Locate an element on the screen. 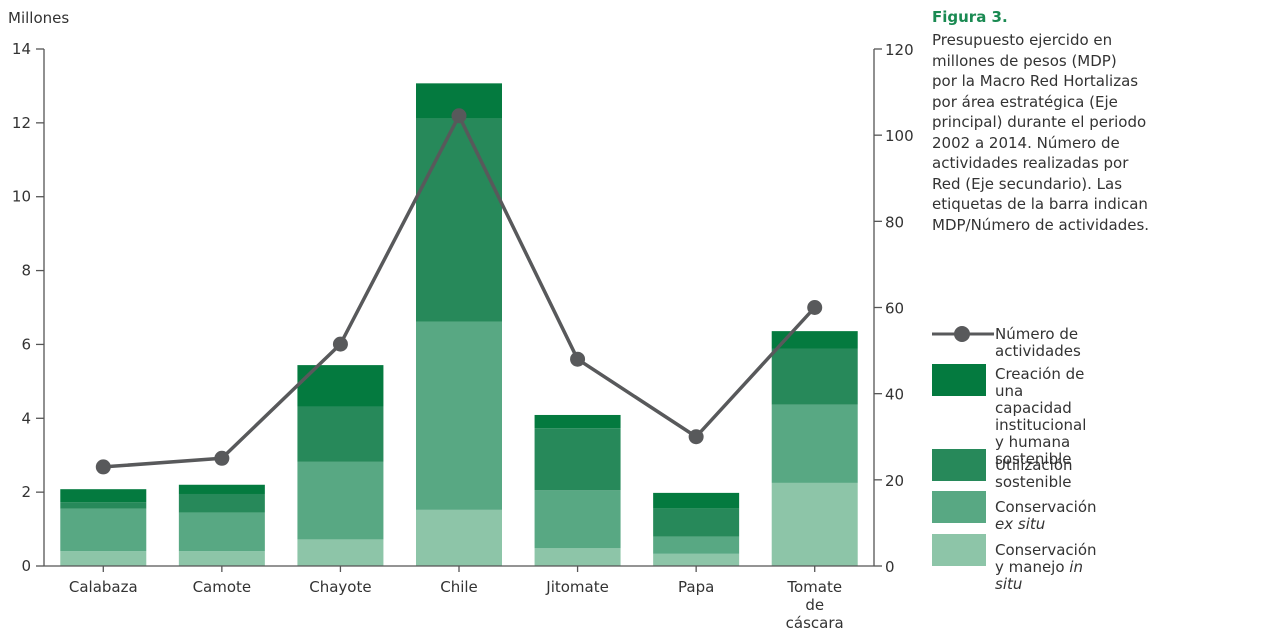  legend-swatch-s3 is located at coordinates (959, 465).